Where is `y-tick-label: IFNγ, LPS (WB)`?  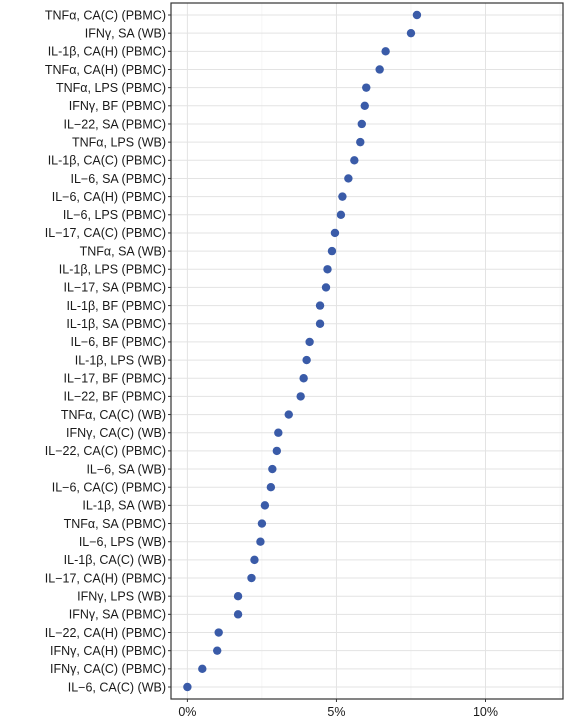
y-tick-label: IFNγ, LPS (WB) is located at coordinates (121, 596).